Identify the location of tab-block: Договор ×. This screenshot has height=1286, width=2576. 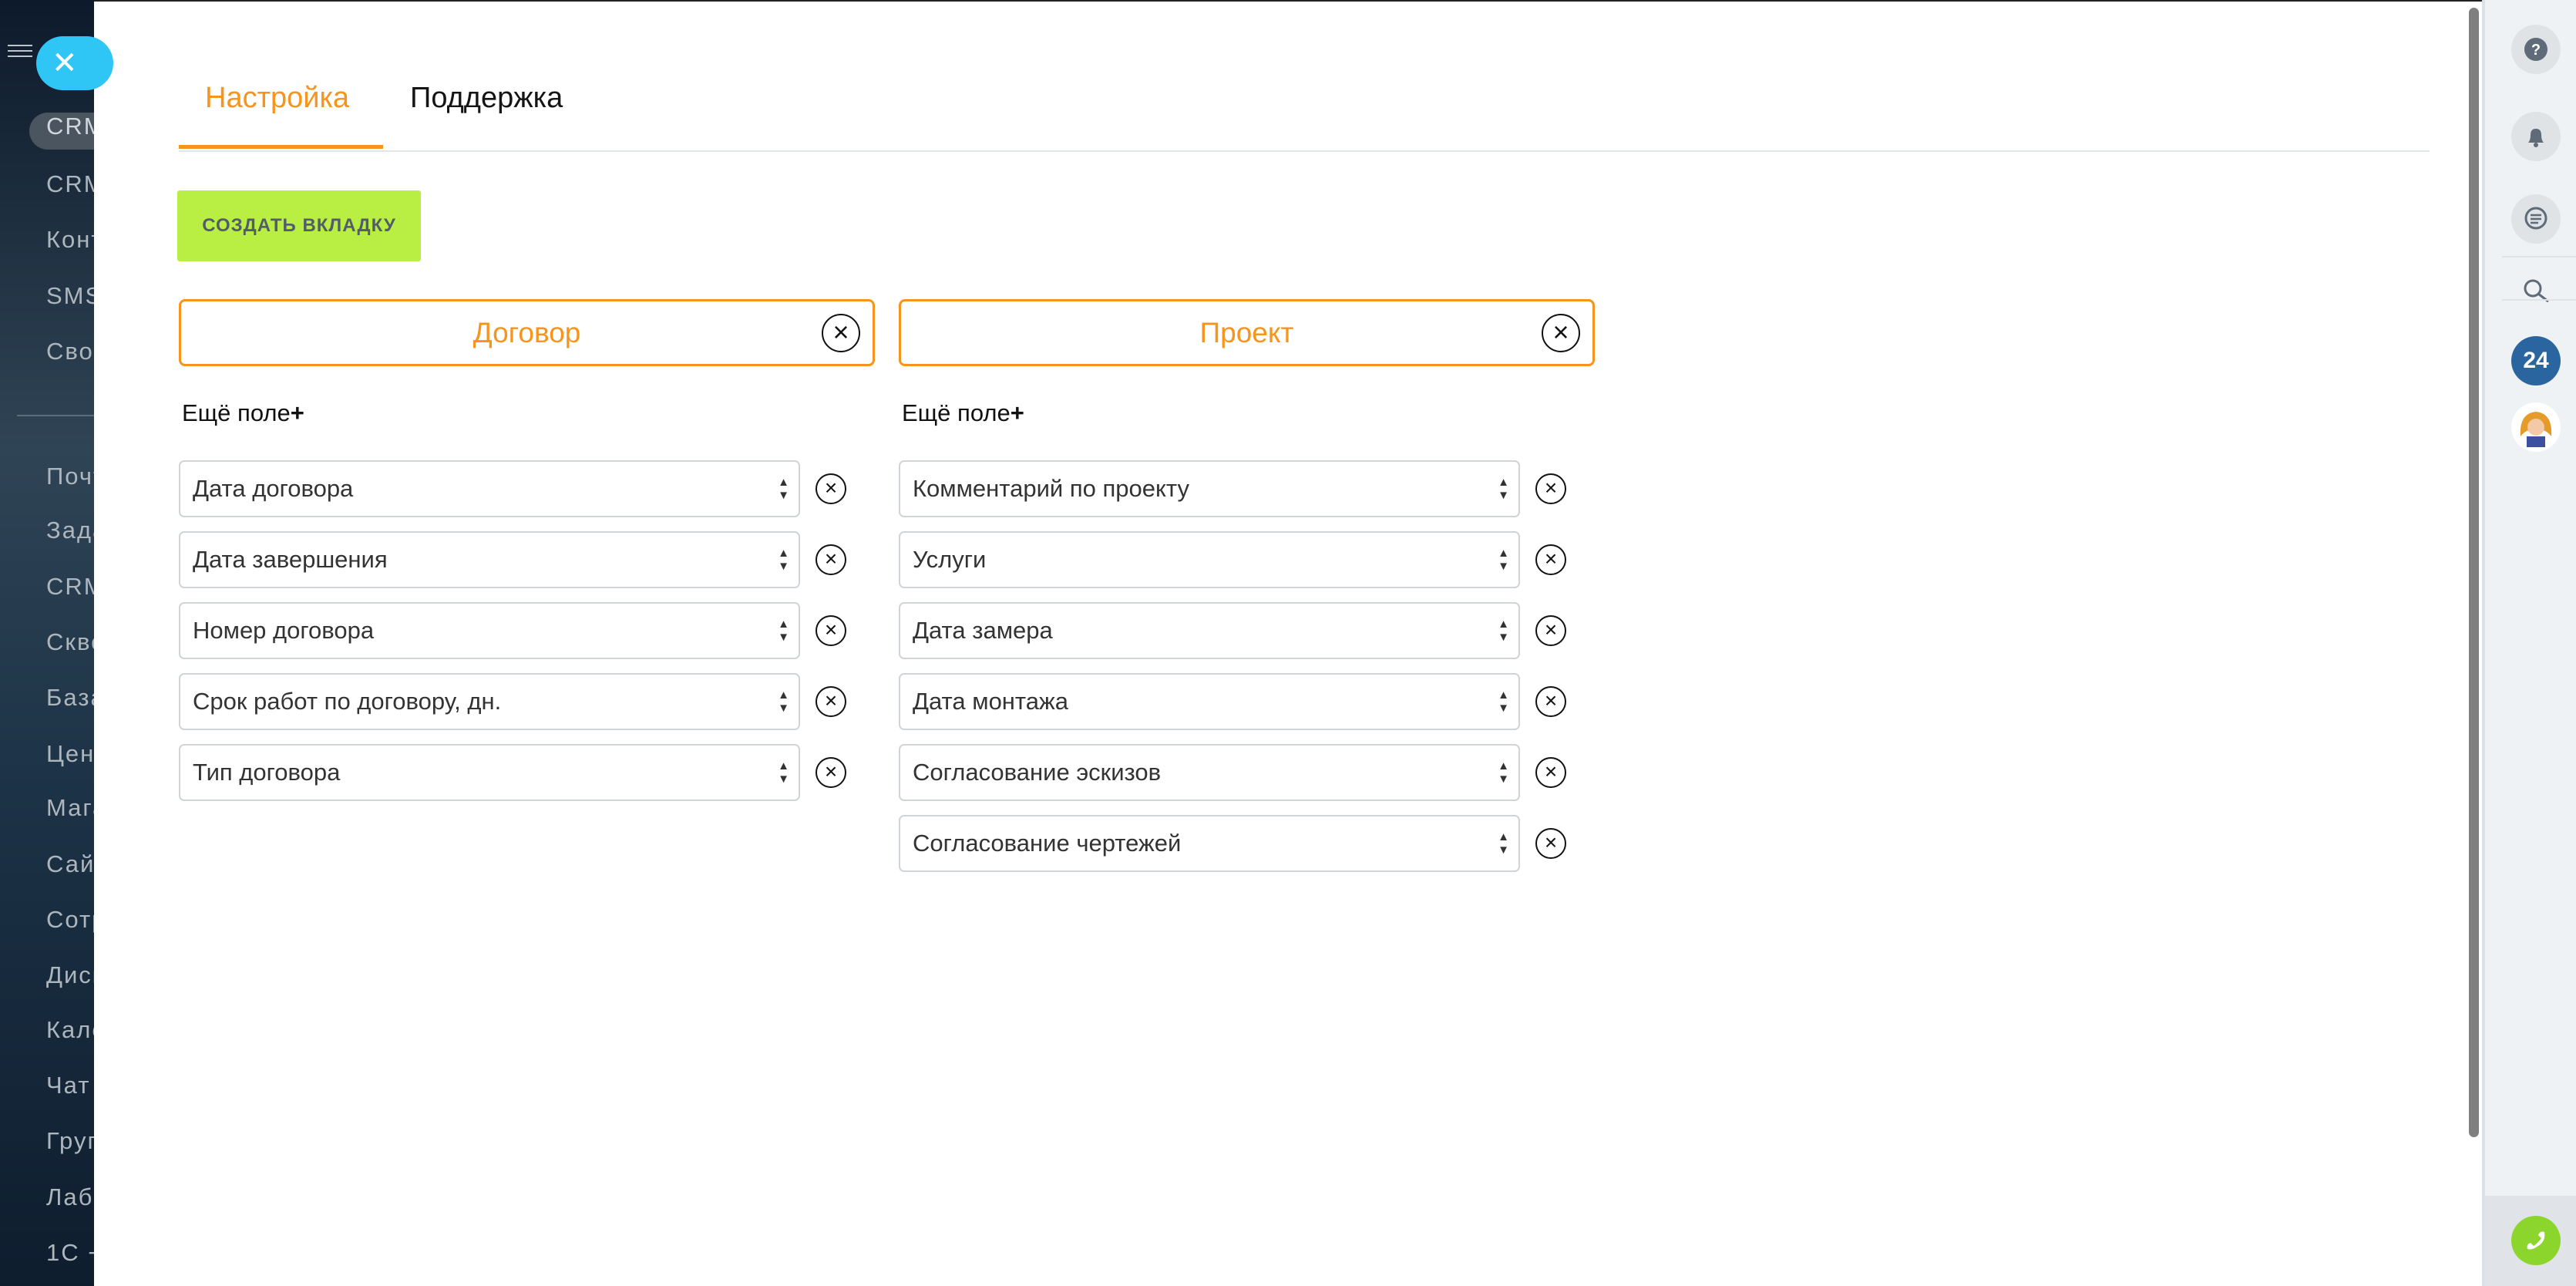
(527, 332).